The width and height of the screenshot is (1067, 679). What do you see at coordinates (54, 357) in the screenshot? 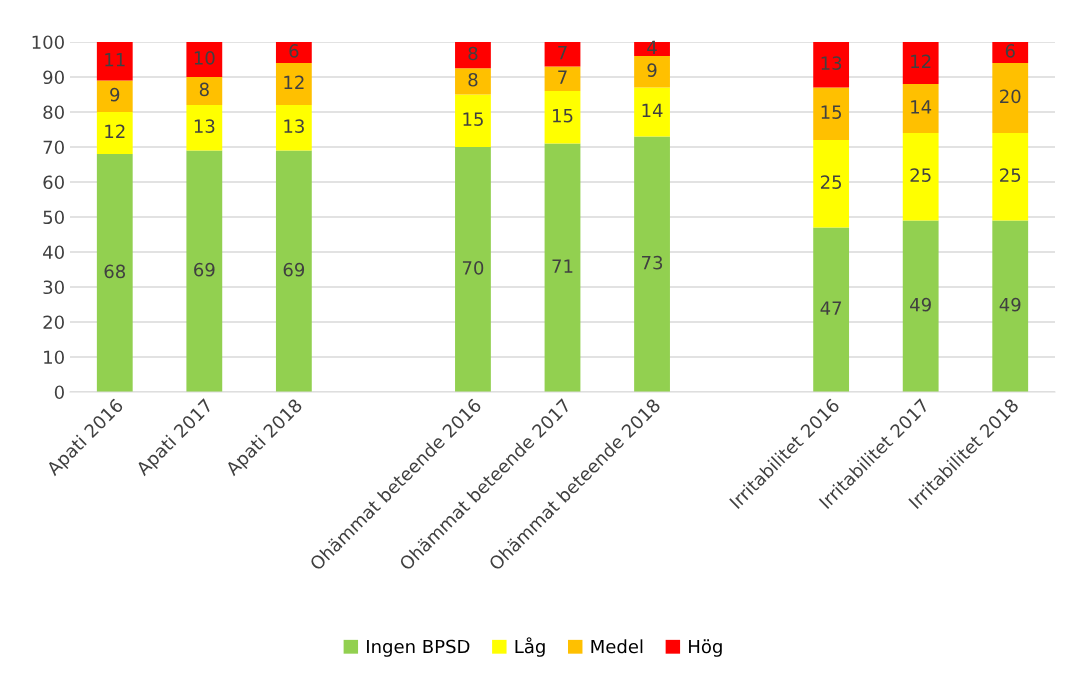
I see `y-tick-label: 10` at bounding box center [54, 357].